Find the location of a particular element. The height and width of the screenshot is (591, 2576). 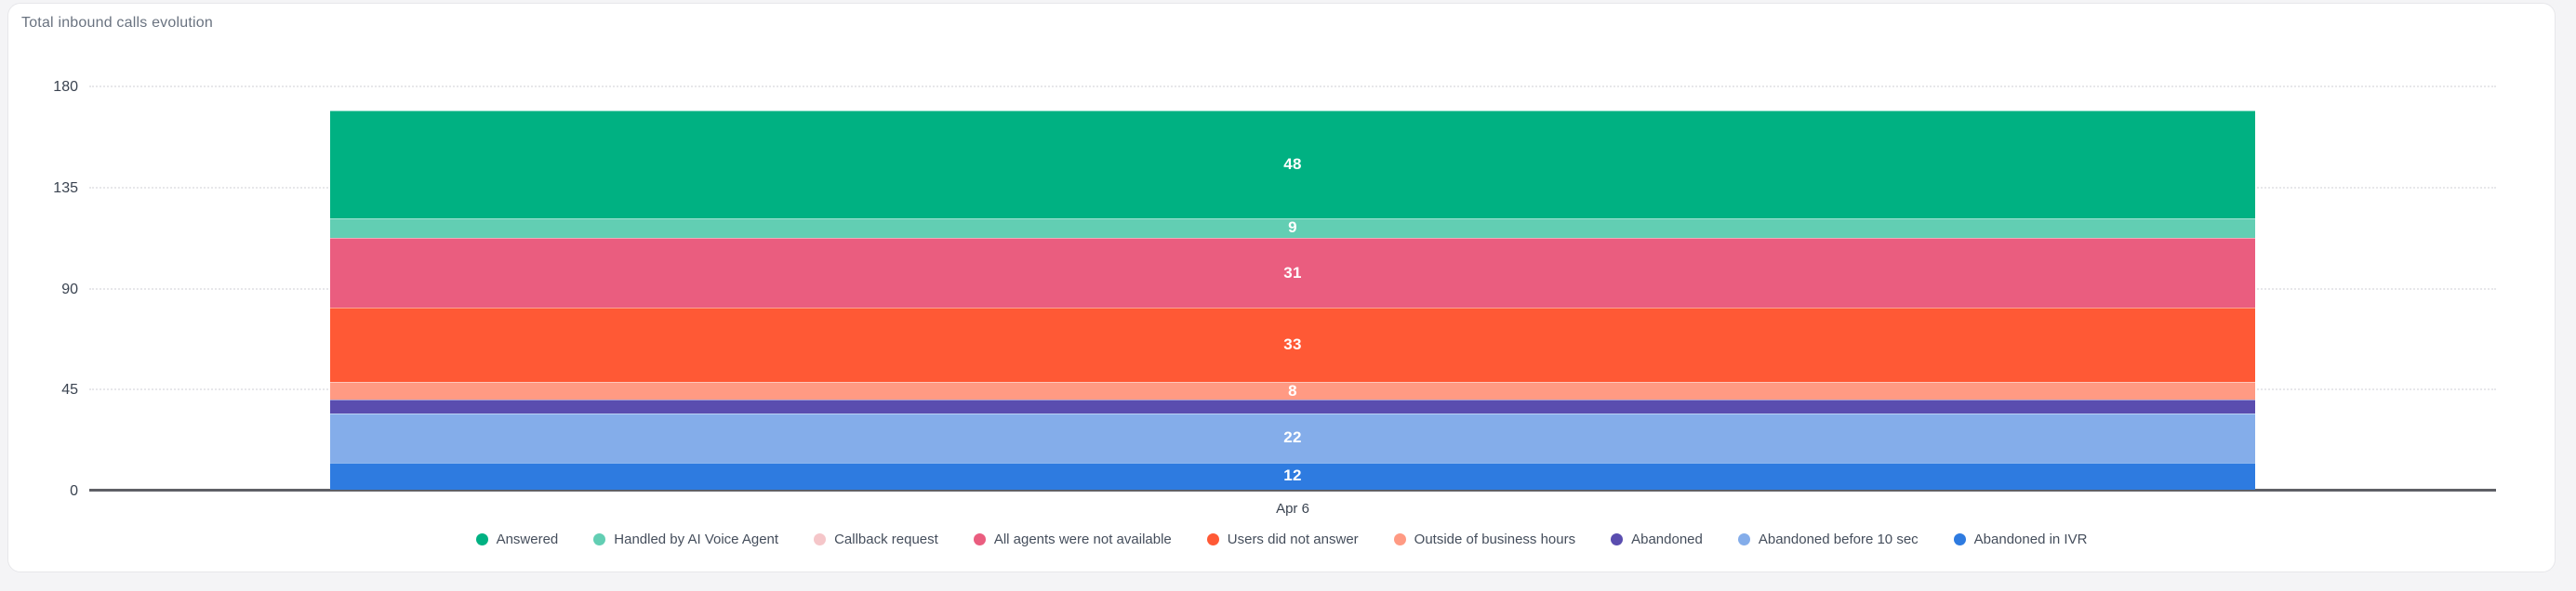

bar-segment-value: 33 is located at coordinates (1292, 344).